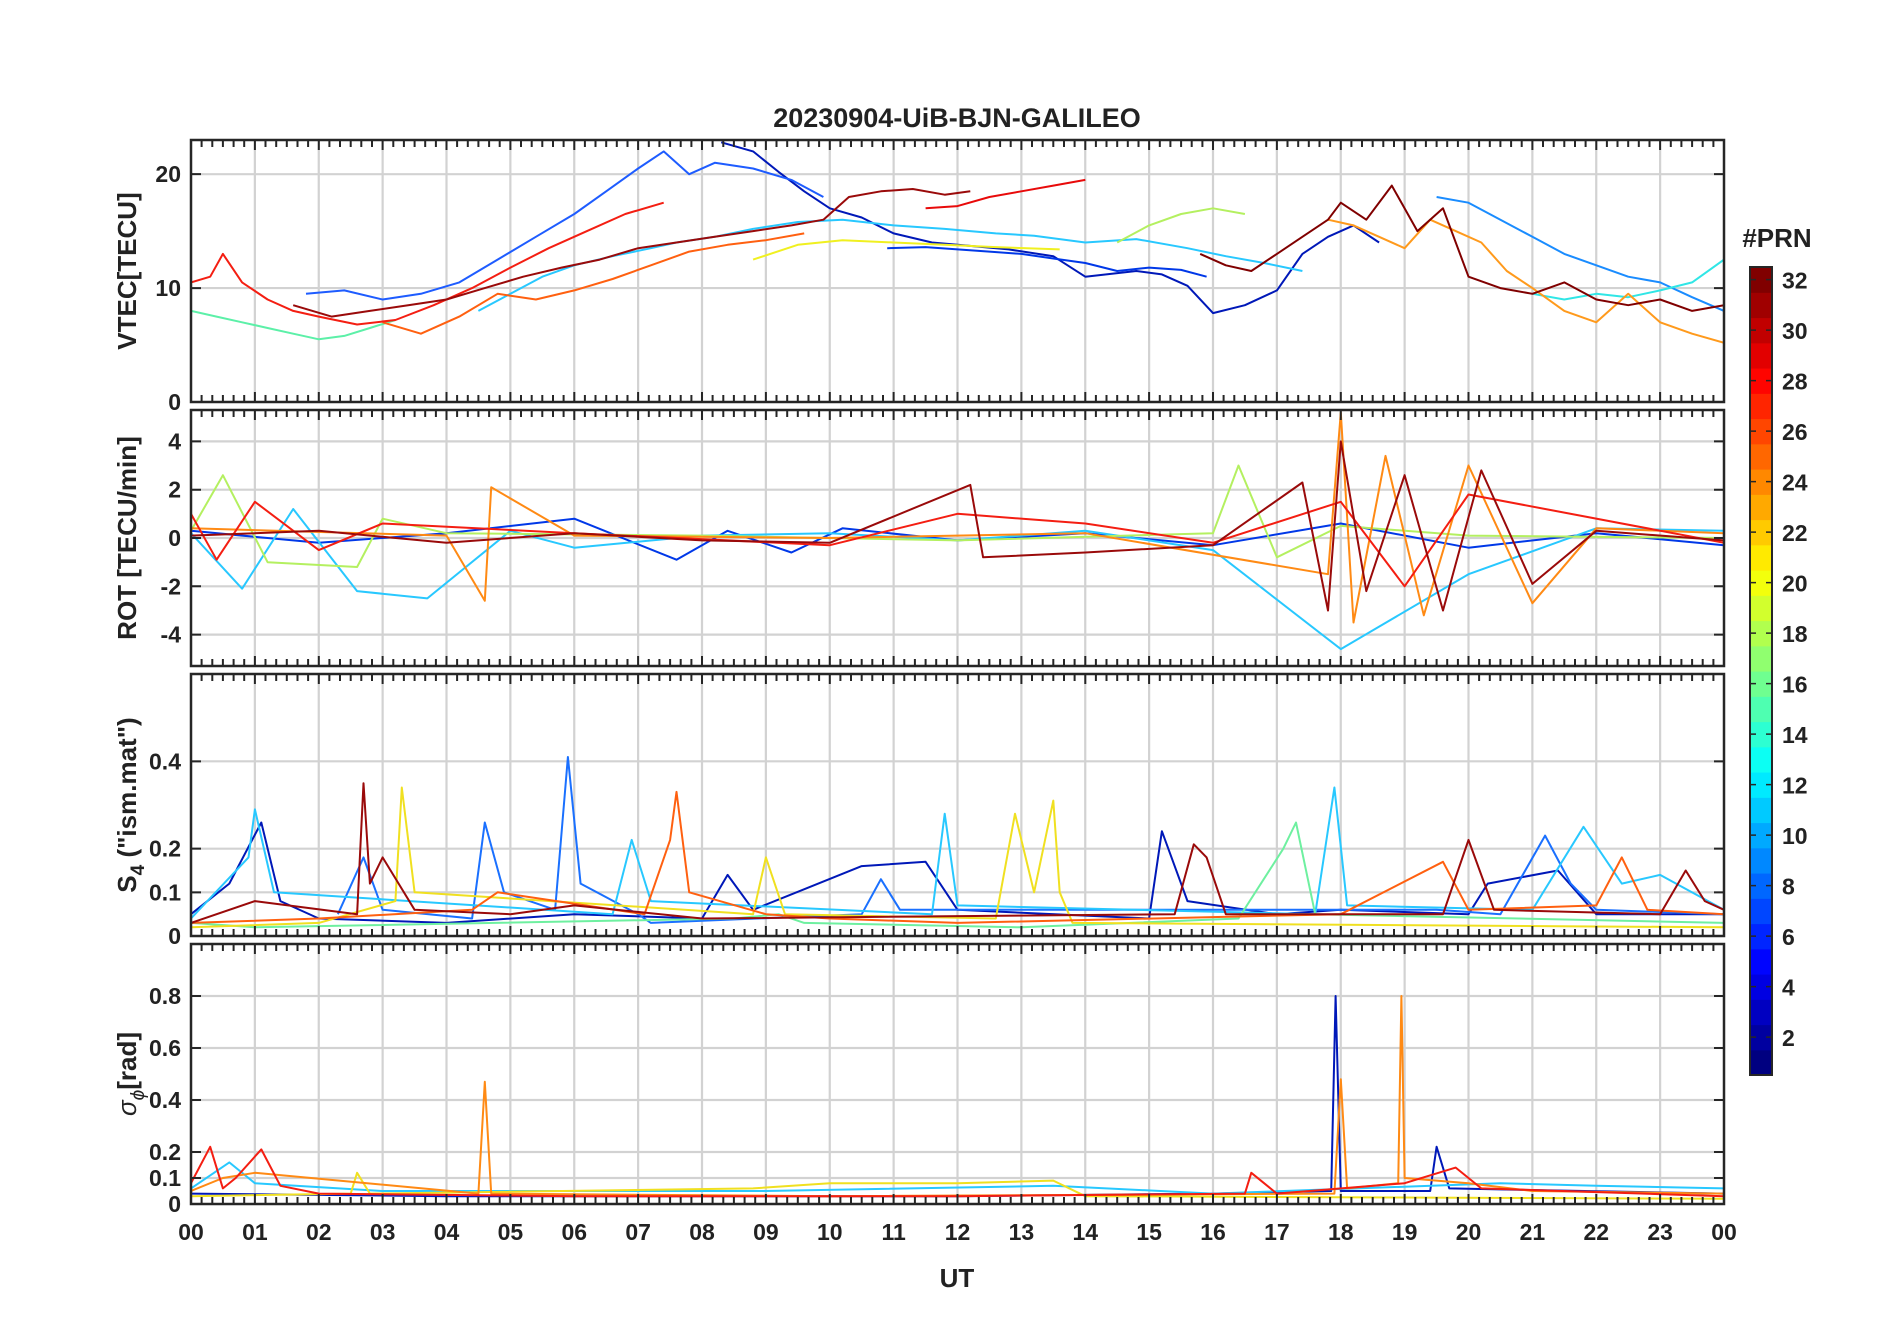  I want to click on x-tick-label: 11, so click(893, 1232).